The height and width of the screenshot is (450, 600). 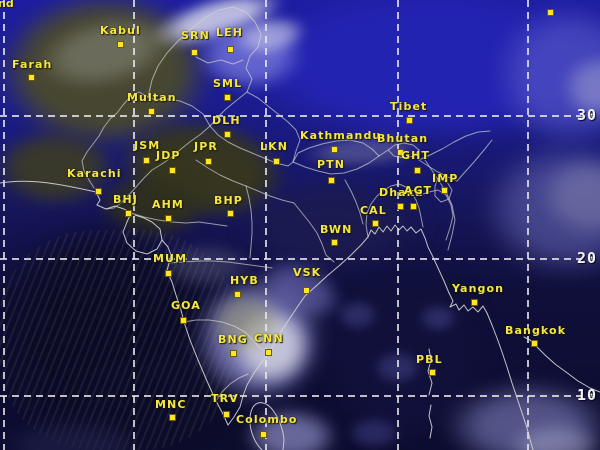 What do you see at coordinates (168, 155) in the screenshot?
I see `city-label-jdp: JDP` at bounding box center [168, 155].